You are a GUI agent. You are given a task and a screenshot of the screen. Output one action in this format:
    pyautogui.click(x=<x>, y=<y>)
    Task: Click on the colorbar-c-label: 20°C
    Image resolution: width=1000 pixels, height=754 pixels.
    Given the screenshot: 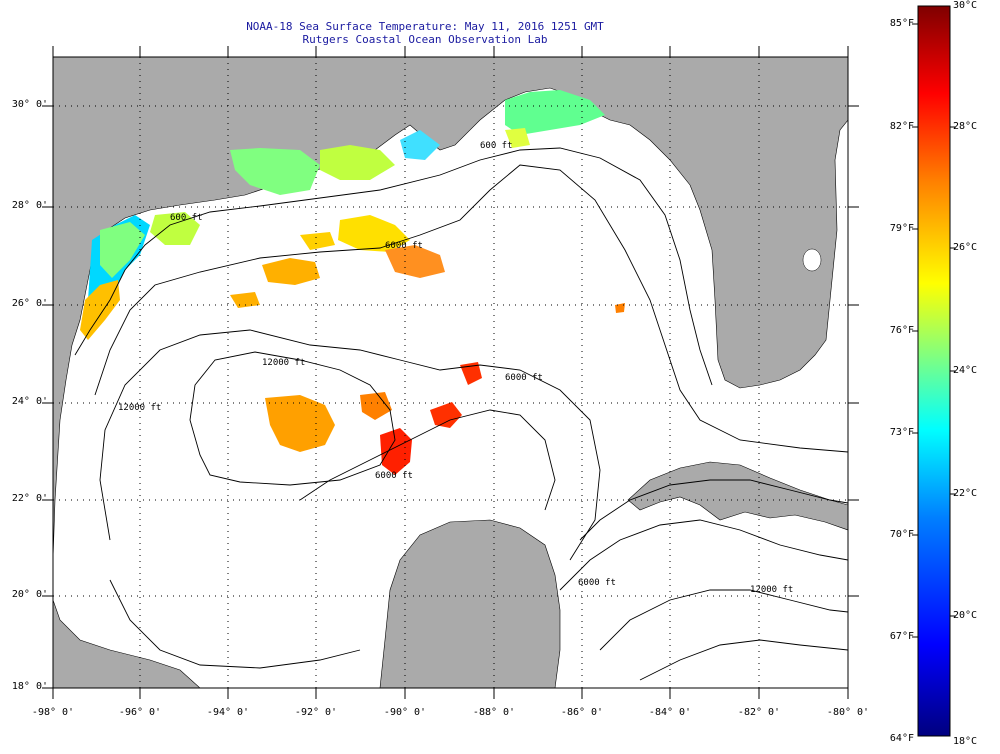 What is the action you would take?
    pyautogui.click(x=965, y=615)
    